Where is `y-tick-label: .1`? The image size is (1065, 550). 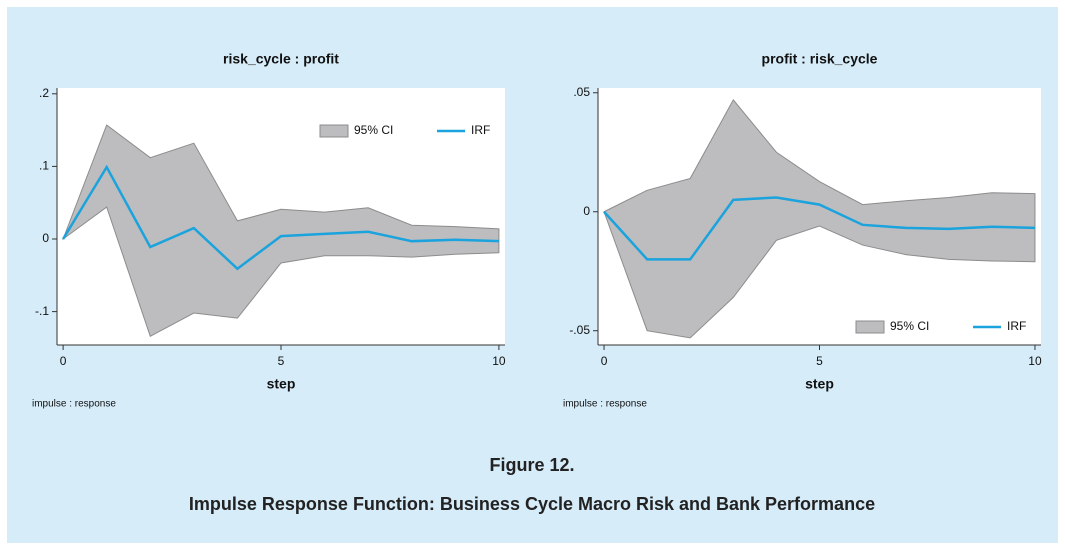
y-tick-label: .1 is located at coordinates (44, 166).